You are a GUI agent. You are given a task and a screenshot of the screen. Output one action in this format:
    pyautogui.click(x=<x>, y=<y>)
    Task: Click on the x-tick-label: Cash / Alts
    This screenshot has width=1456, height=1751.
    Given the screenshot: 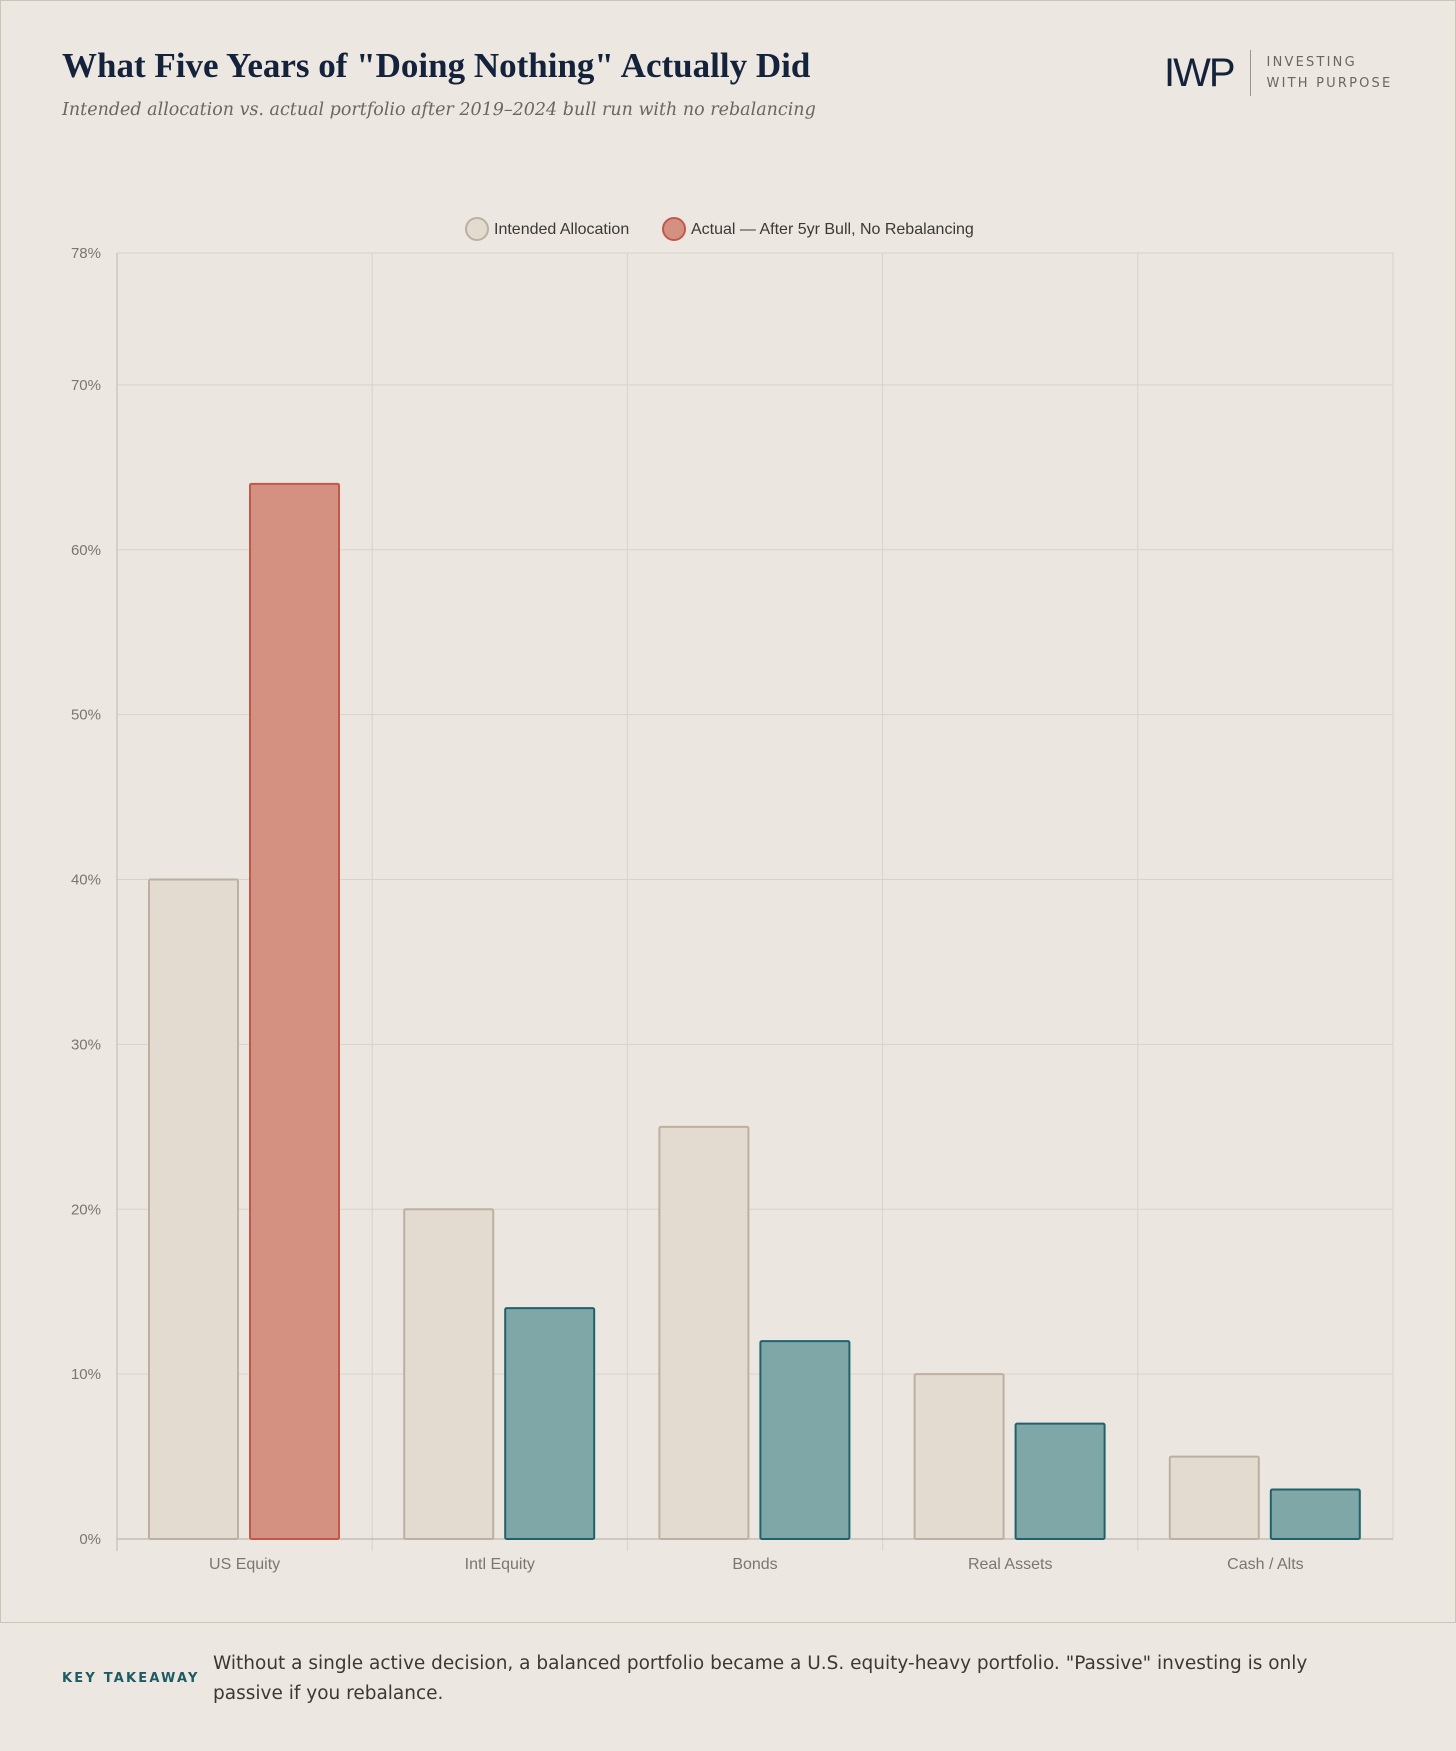 What is the action you would take?
    pyautogui.click(x=1265, y=1564)
    